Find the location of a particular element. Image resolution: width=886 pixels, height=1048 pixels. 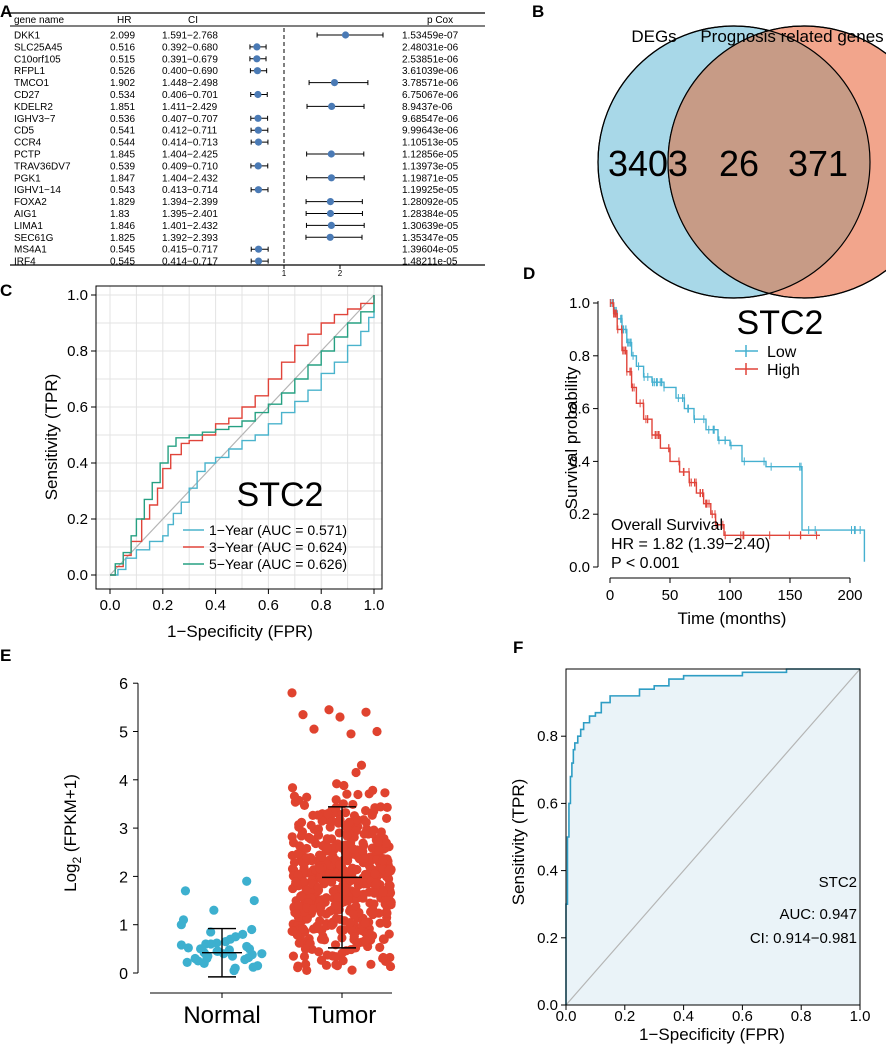

forest-ci-value: 0.407−0.707 is located at coordinates (190, 119).